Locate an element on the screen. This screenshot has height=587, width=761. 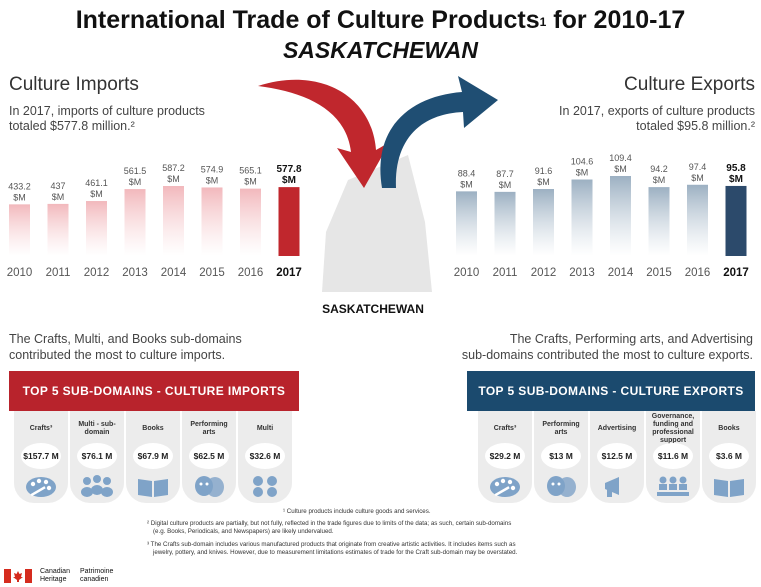
sub-domain-value: $13 M is located at coordinates (561, 456).